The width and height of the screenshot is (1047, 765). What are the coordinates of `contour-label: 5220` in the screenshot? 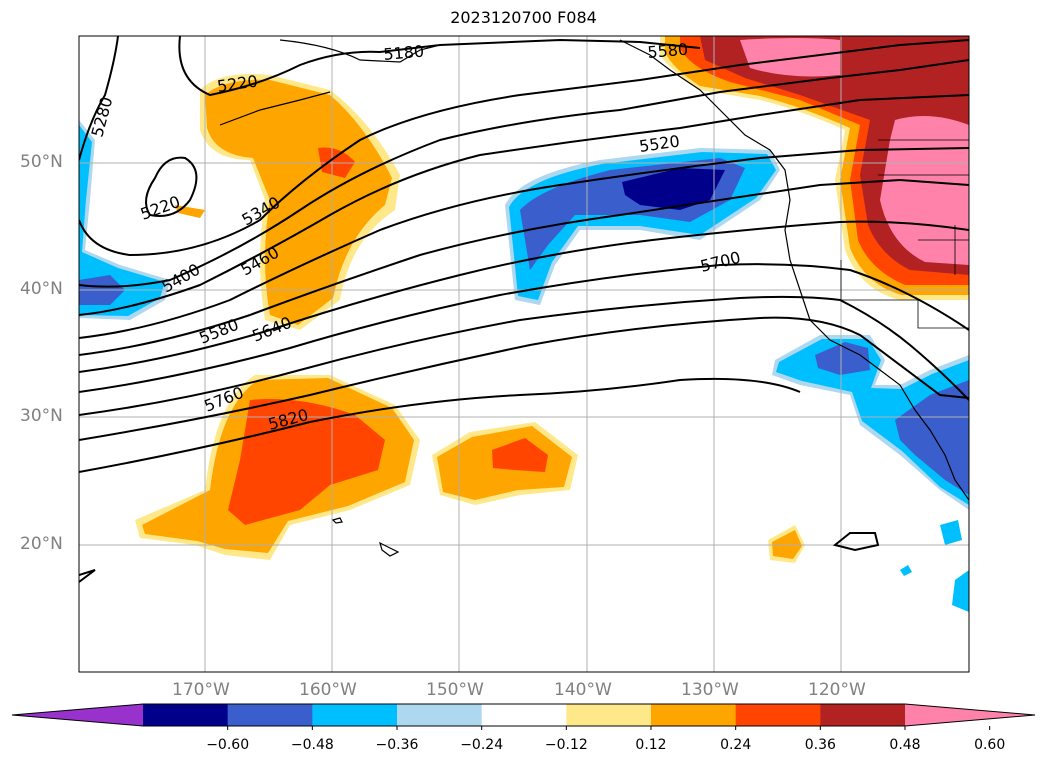 It's located at (160, 208).